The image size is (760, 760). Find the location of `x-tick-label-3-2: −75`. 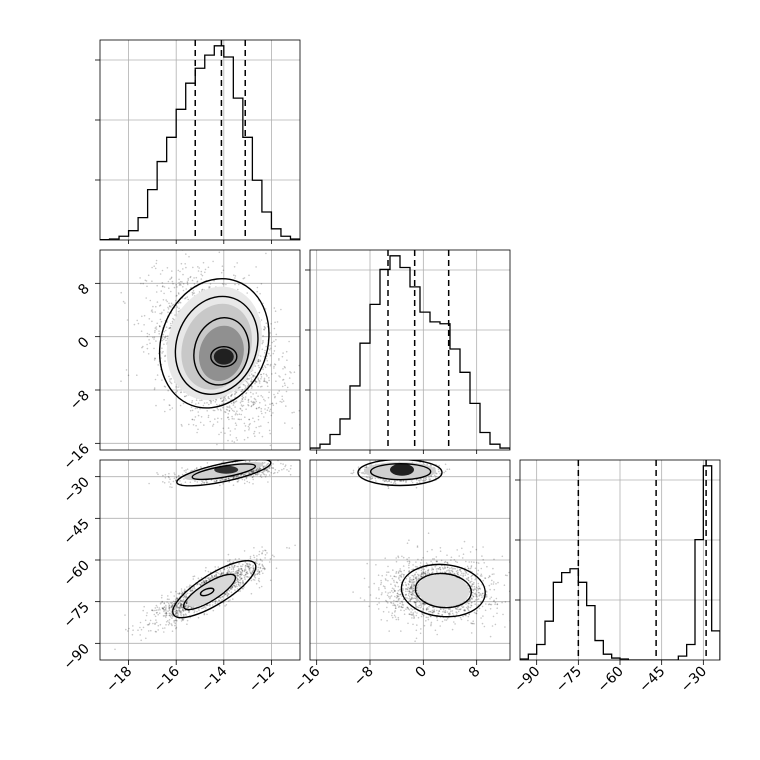

x-tick-label-3-2: −75 is located at coordinates (569, 680).